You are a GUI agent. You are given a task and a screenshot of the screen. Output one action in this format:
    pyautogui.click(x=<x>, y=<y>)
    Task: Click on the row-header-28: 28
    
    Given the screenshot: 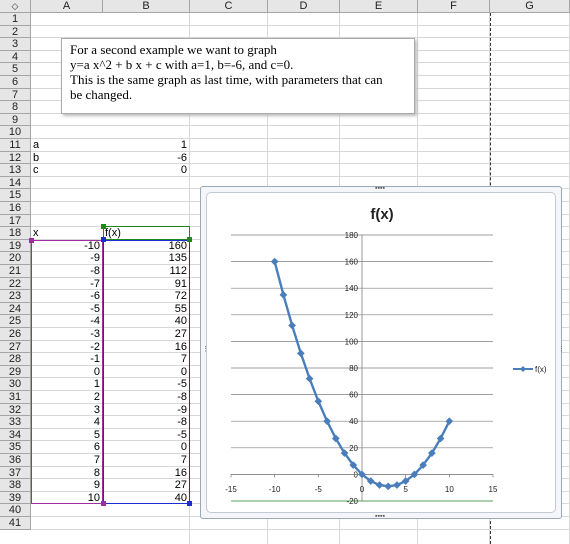 What is the action you would take?
    pyautogui.click(x=15, y=359)
    